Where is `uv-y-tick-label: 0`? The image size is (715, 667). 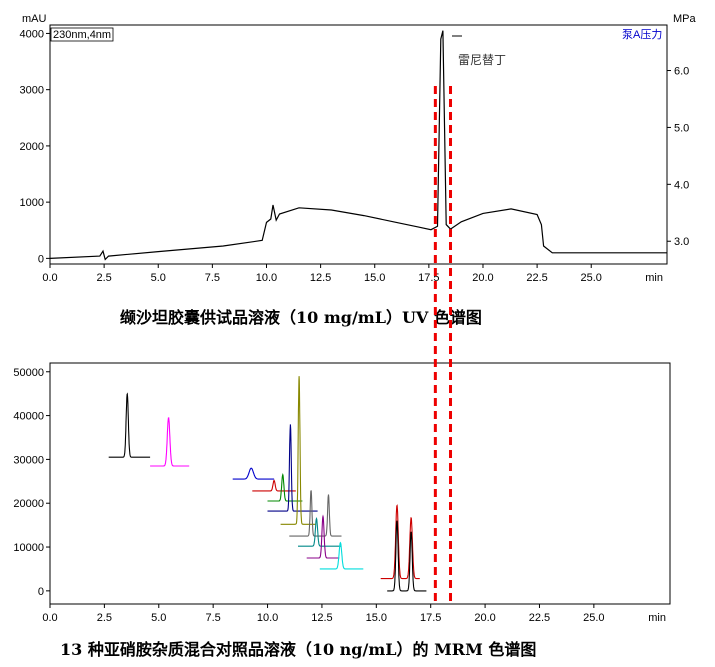 uv-y-tick-label: 0 is located at coordinates (41, 259).